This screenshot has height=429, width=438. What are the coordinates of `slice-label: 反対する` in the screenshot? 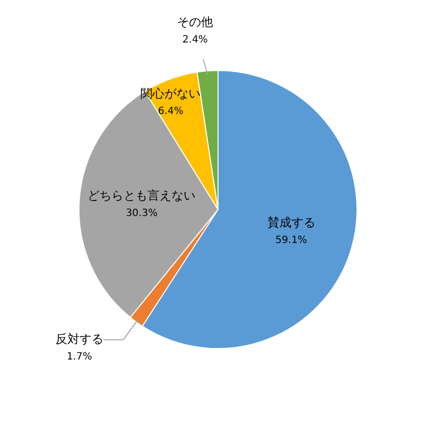 It's located at (79, 339).